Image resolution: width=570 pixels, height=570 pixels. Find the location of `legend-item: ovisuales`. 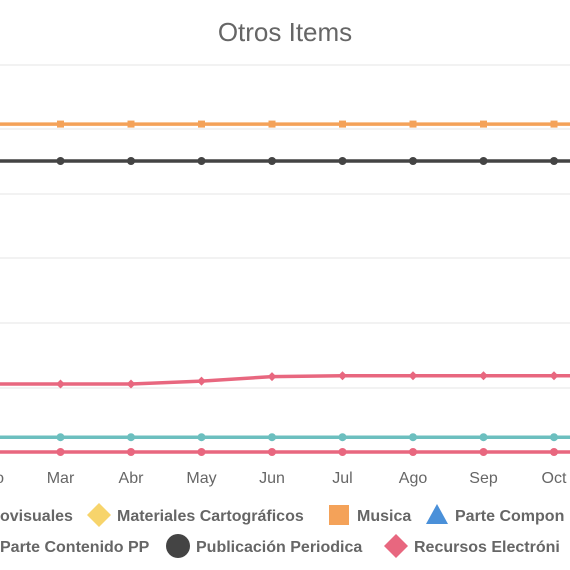

legend-item: ovisuales is located at coordinates (36, 516).